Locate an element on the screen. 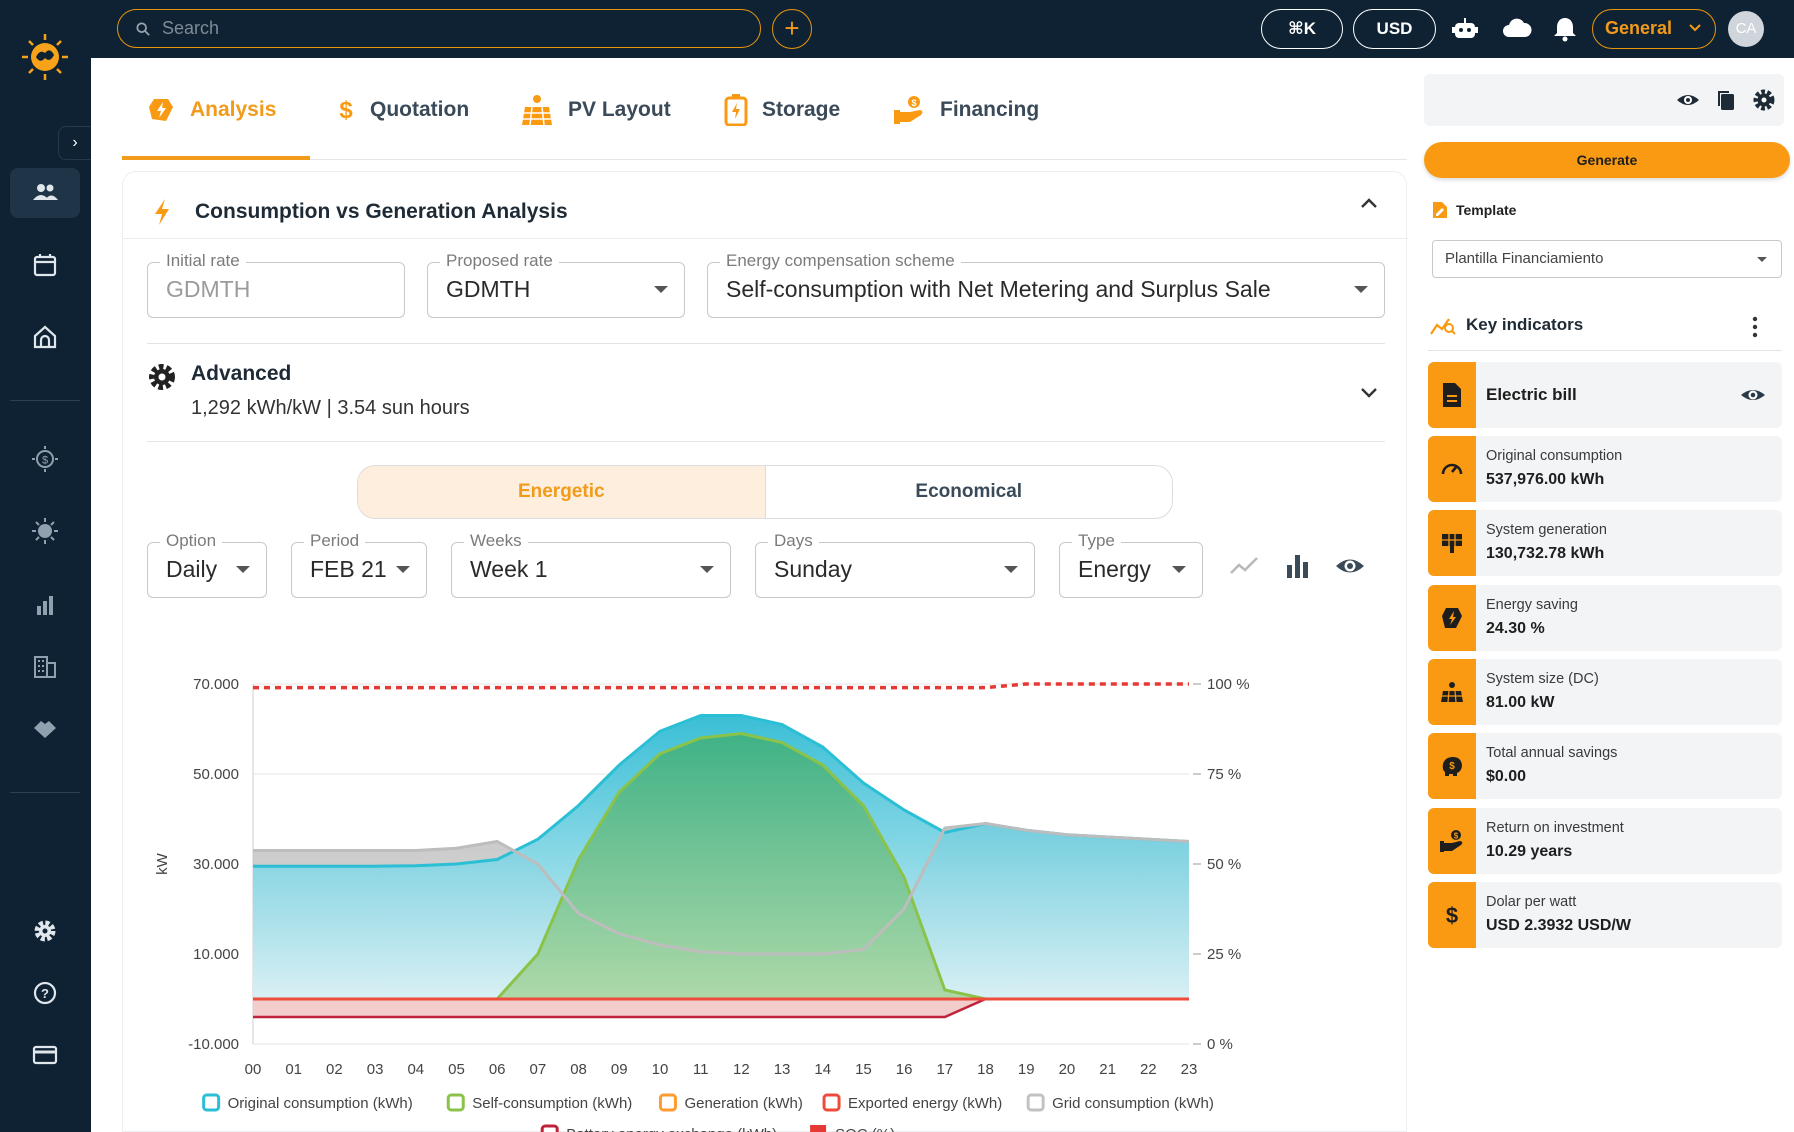 This screenshot has height=1132, width=1794. credit-card-icon is located at coordinates (45, 1055).